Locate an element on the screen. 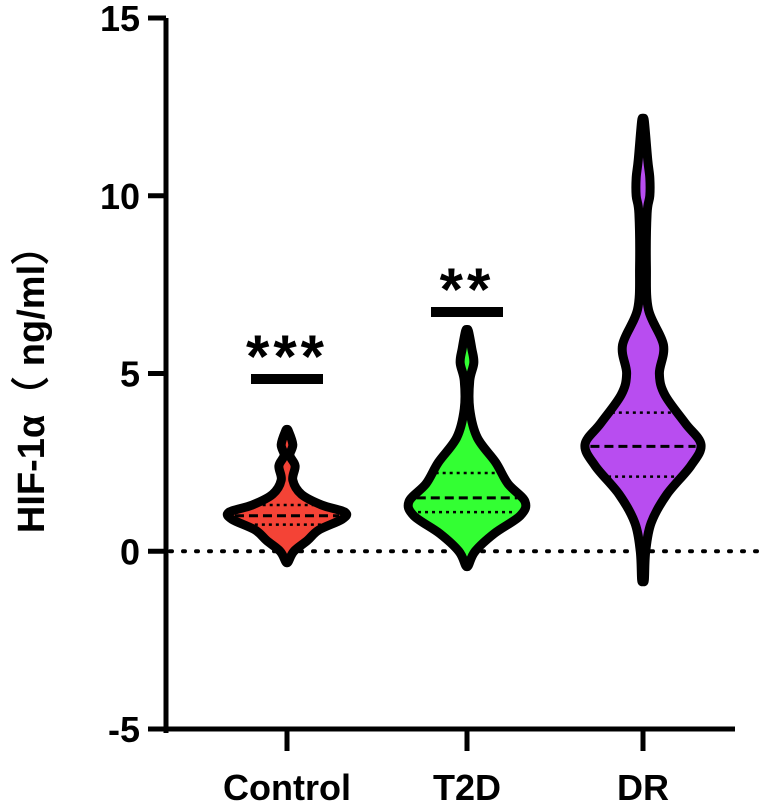 The height and width of the screenshot is (809, 773). y-tick-label: 15 is located at coordinates (120, 19).